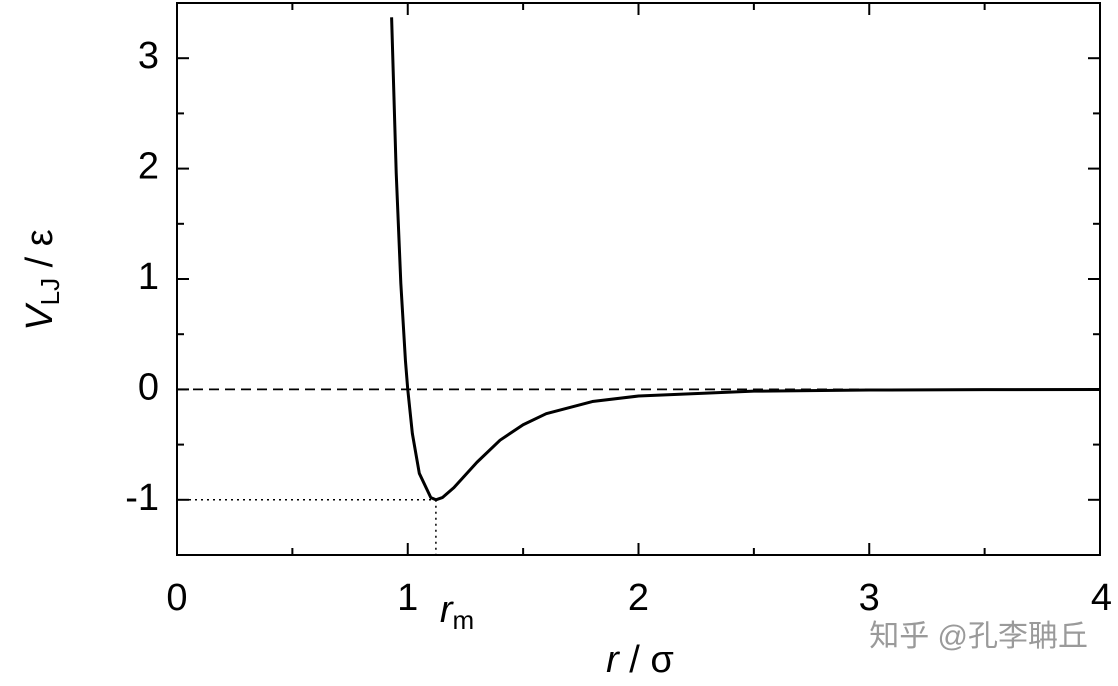 The width and height of the screenshot is (1118, 686). Describe the element at coordinates (176, 598) in the screenshot. I see `x-tick-label: 0` at that location.